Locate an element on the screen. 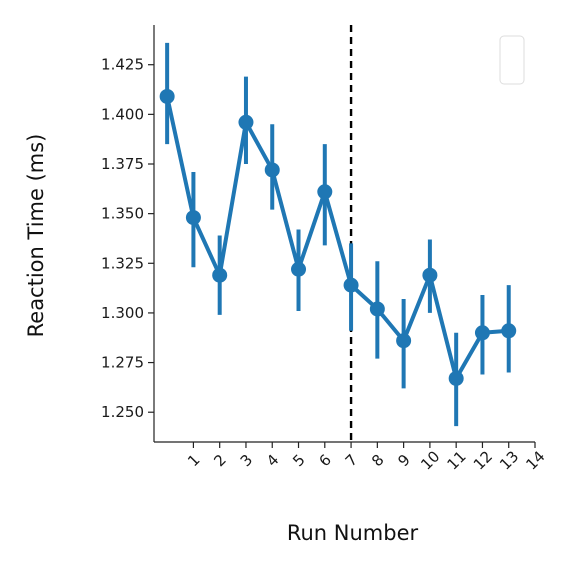 Image resolution: width=575 pixels, height=571 pixels. y-tick-label: 1.275 is located at coordinates (122, 363).